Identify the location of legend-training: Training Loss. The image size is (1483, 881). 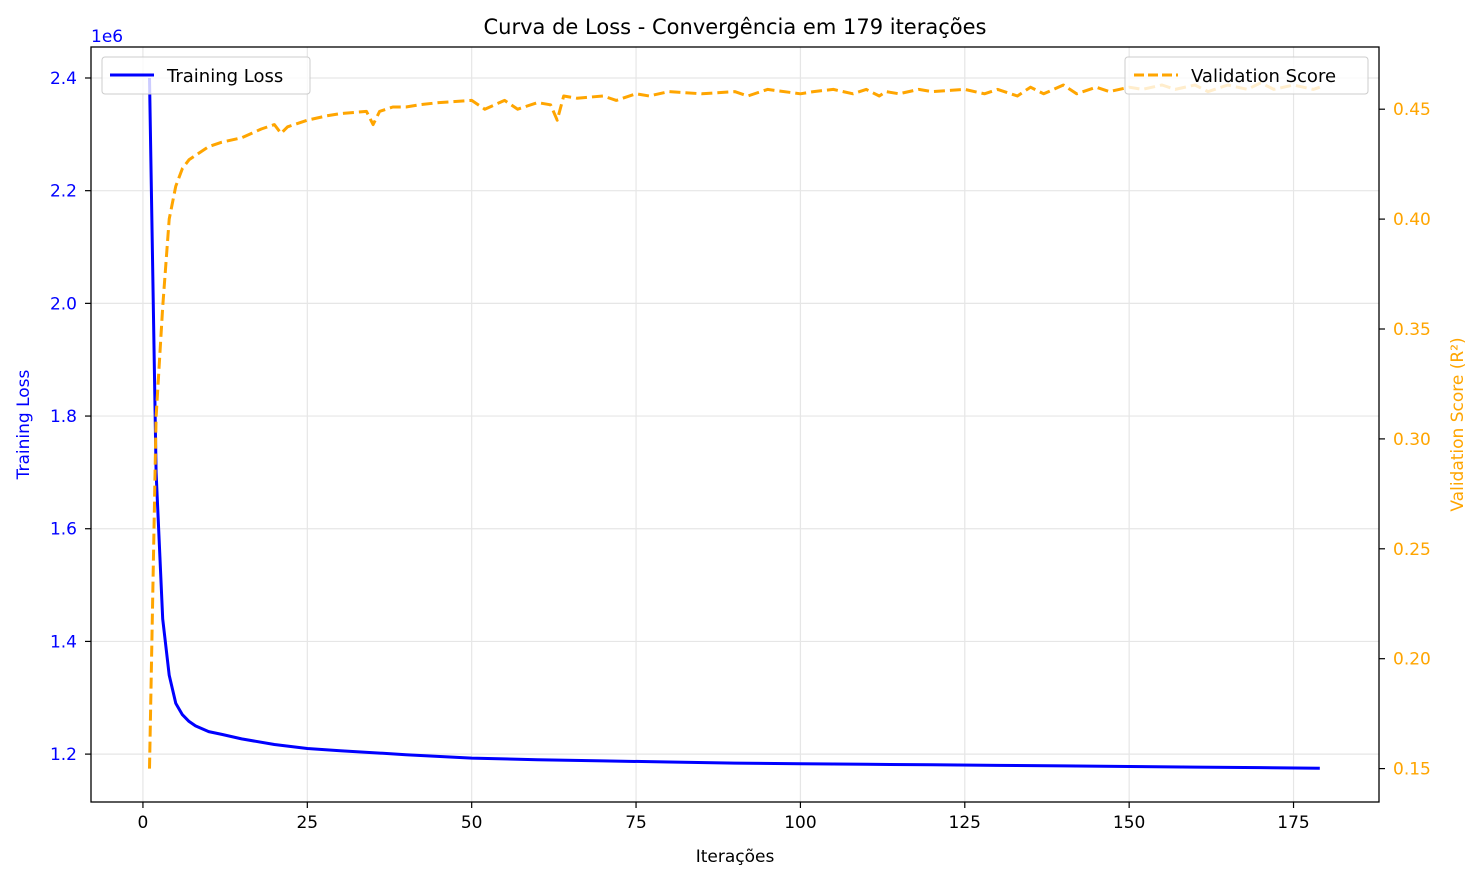
(206, 75).